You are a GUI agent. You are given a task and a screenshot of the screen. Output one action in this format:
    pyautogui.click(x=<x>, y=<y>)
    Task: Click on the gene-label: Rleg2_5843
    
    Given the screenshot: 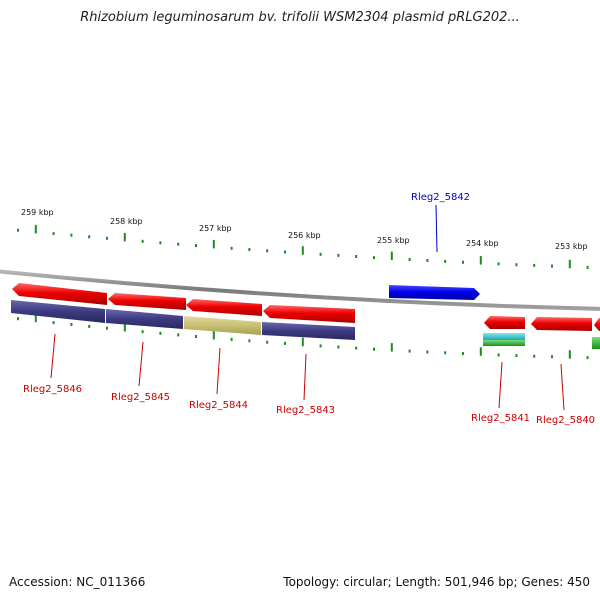 What is the action you would take?
    pyautogui.click(x=305, y=410)
    